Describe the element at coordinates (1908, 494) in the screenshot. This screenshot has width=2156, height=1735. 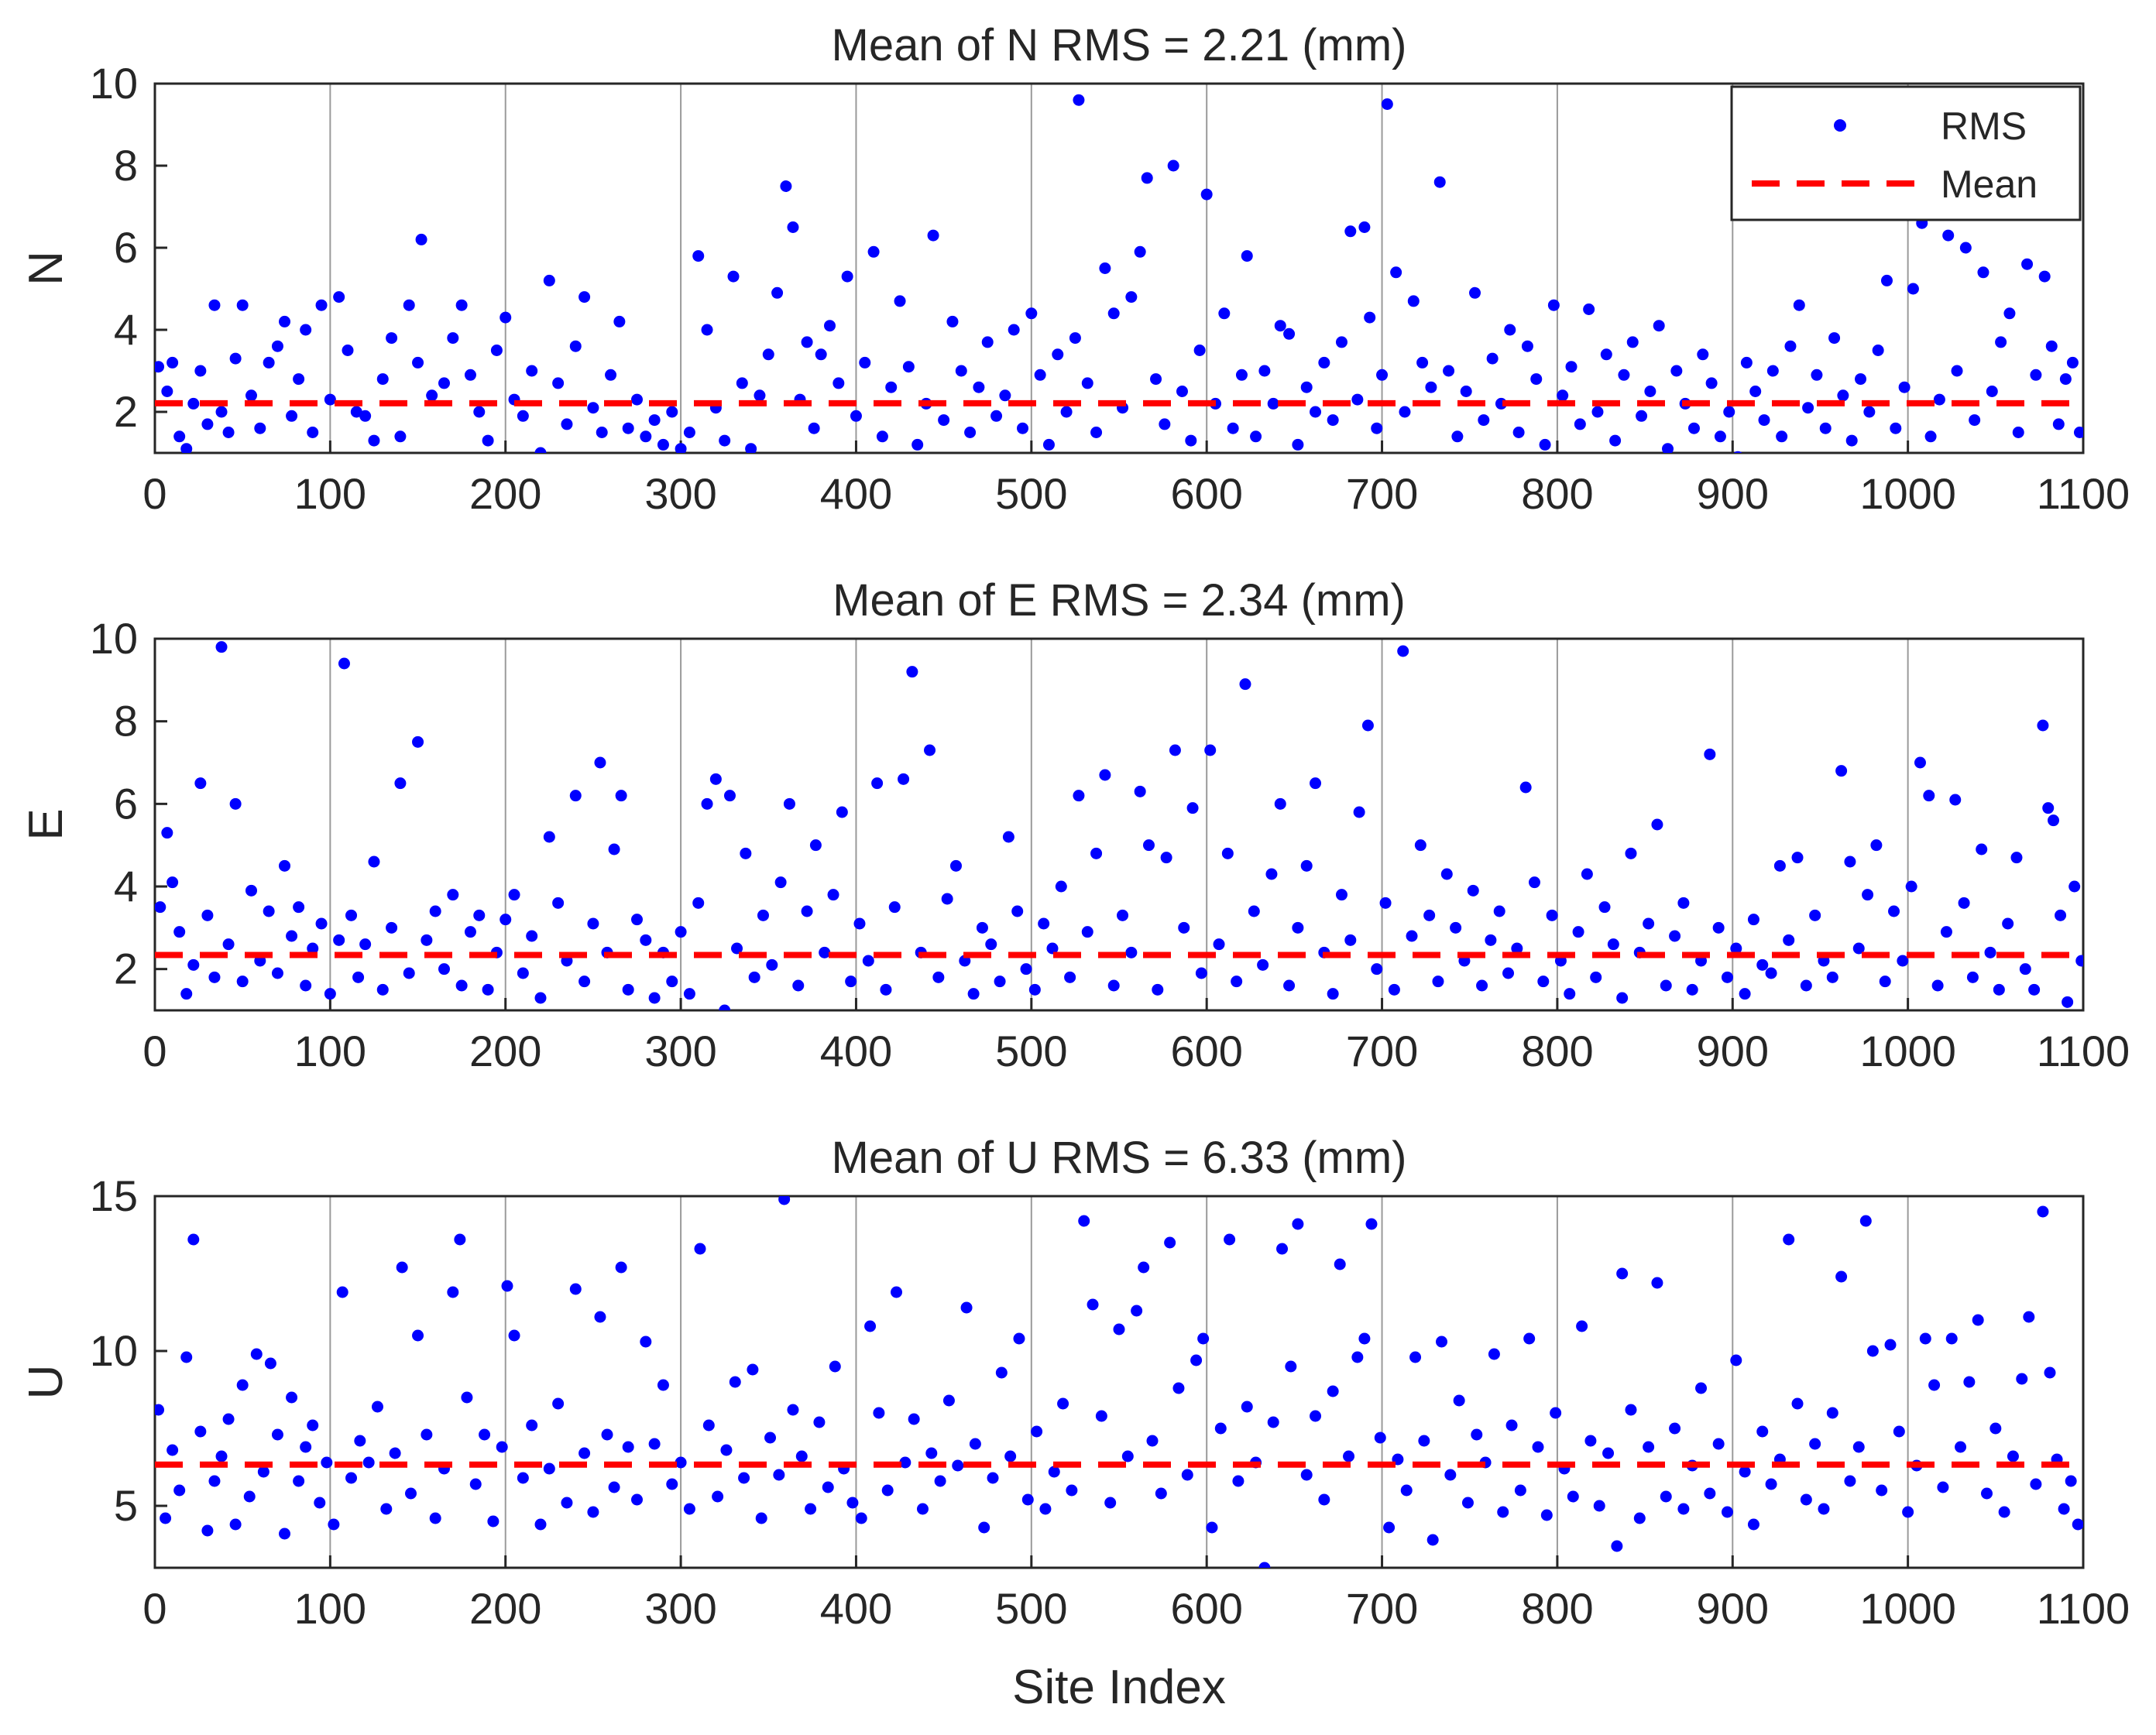
I see `x-tick-label: 1000` at that location.